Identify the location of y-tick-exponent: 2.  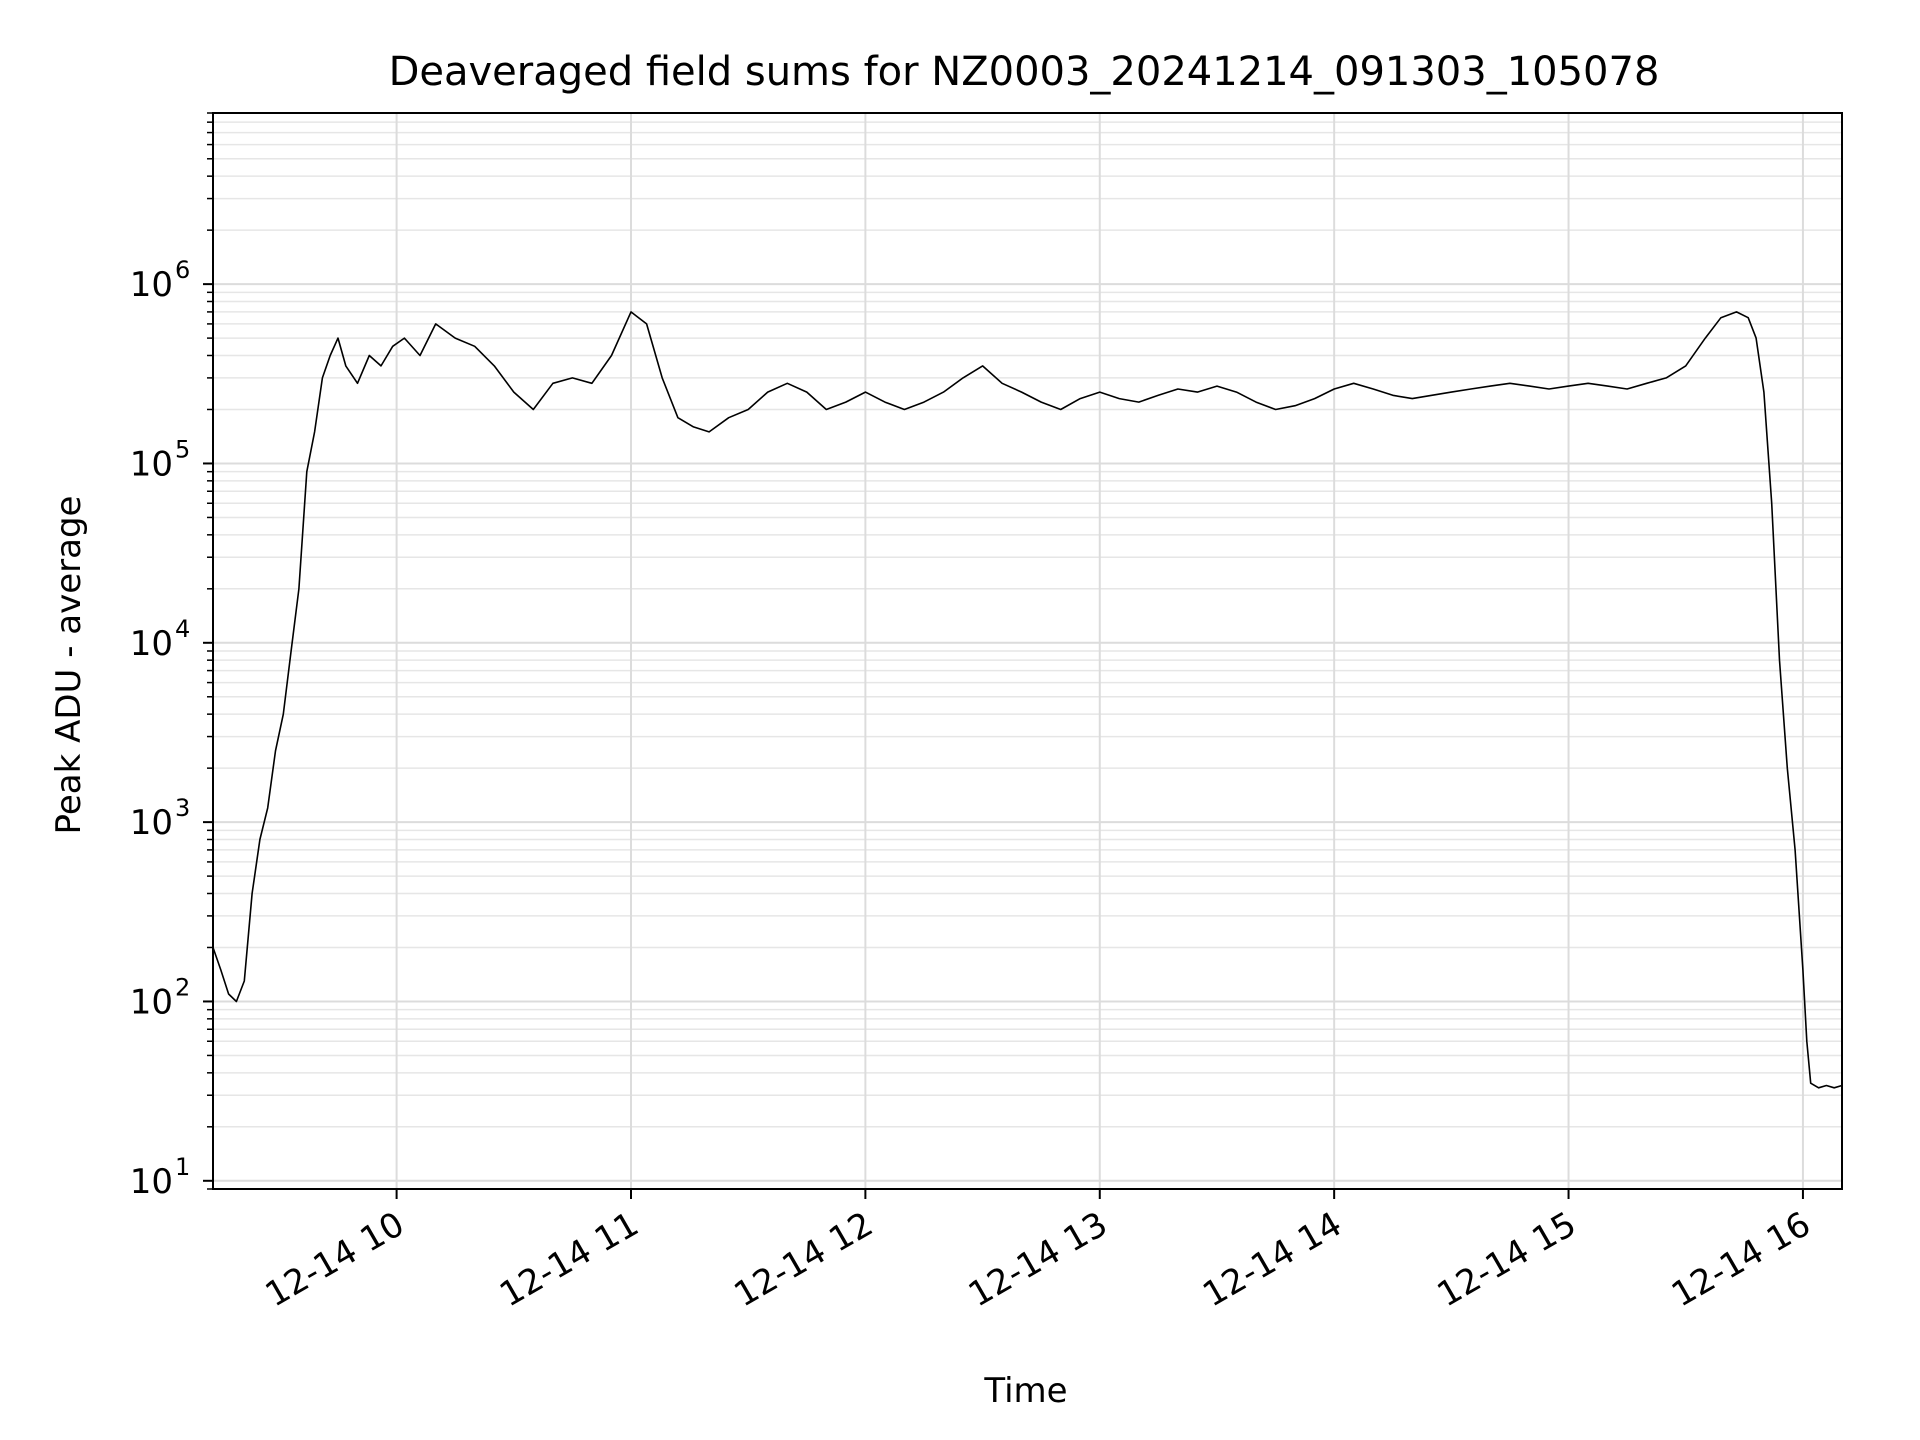
(182, 987).